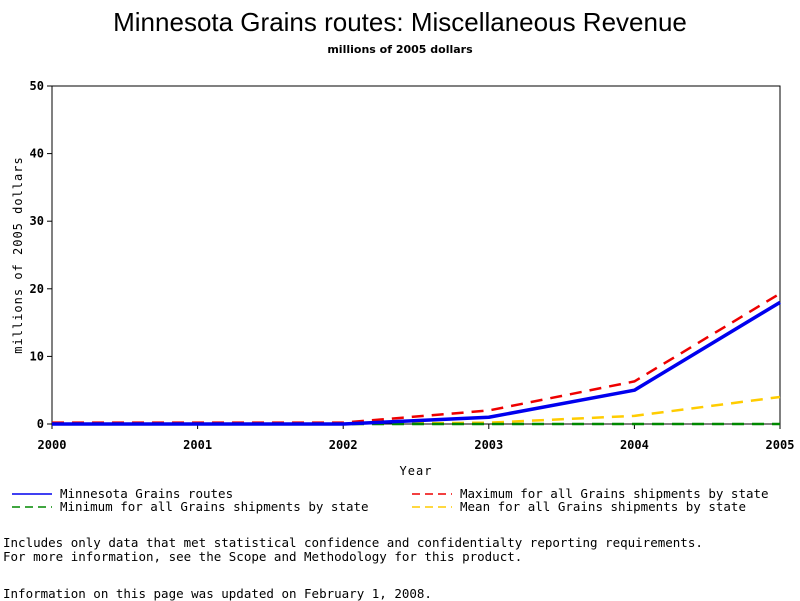  What do you see at coordinates (40, 424) in the screenshot?
I see `y-tick-label: 0` at bounding box center [40, 424].